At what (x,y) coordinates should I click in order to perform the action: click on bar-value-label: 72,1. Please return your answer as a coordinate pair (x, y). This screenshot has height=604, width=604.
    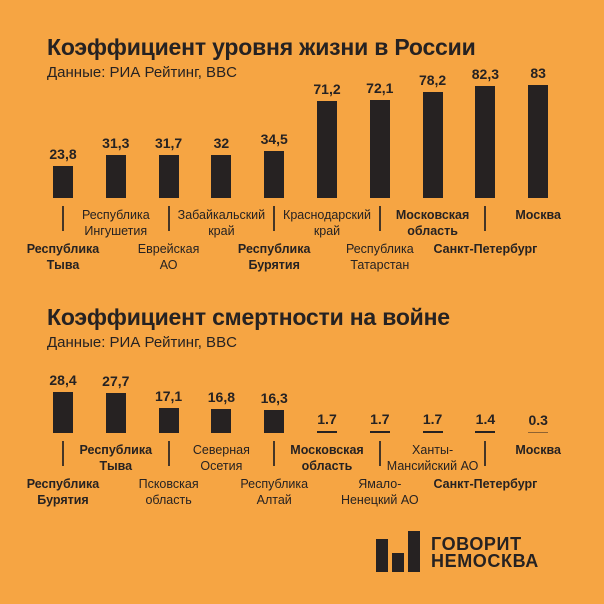
    Looking at the image, I should click on (380, 87).